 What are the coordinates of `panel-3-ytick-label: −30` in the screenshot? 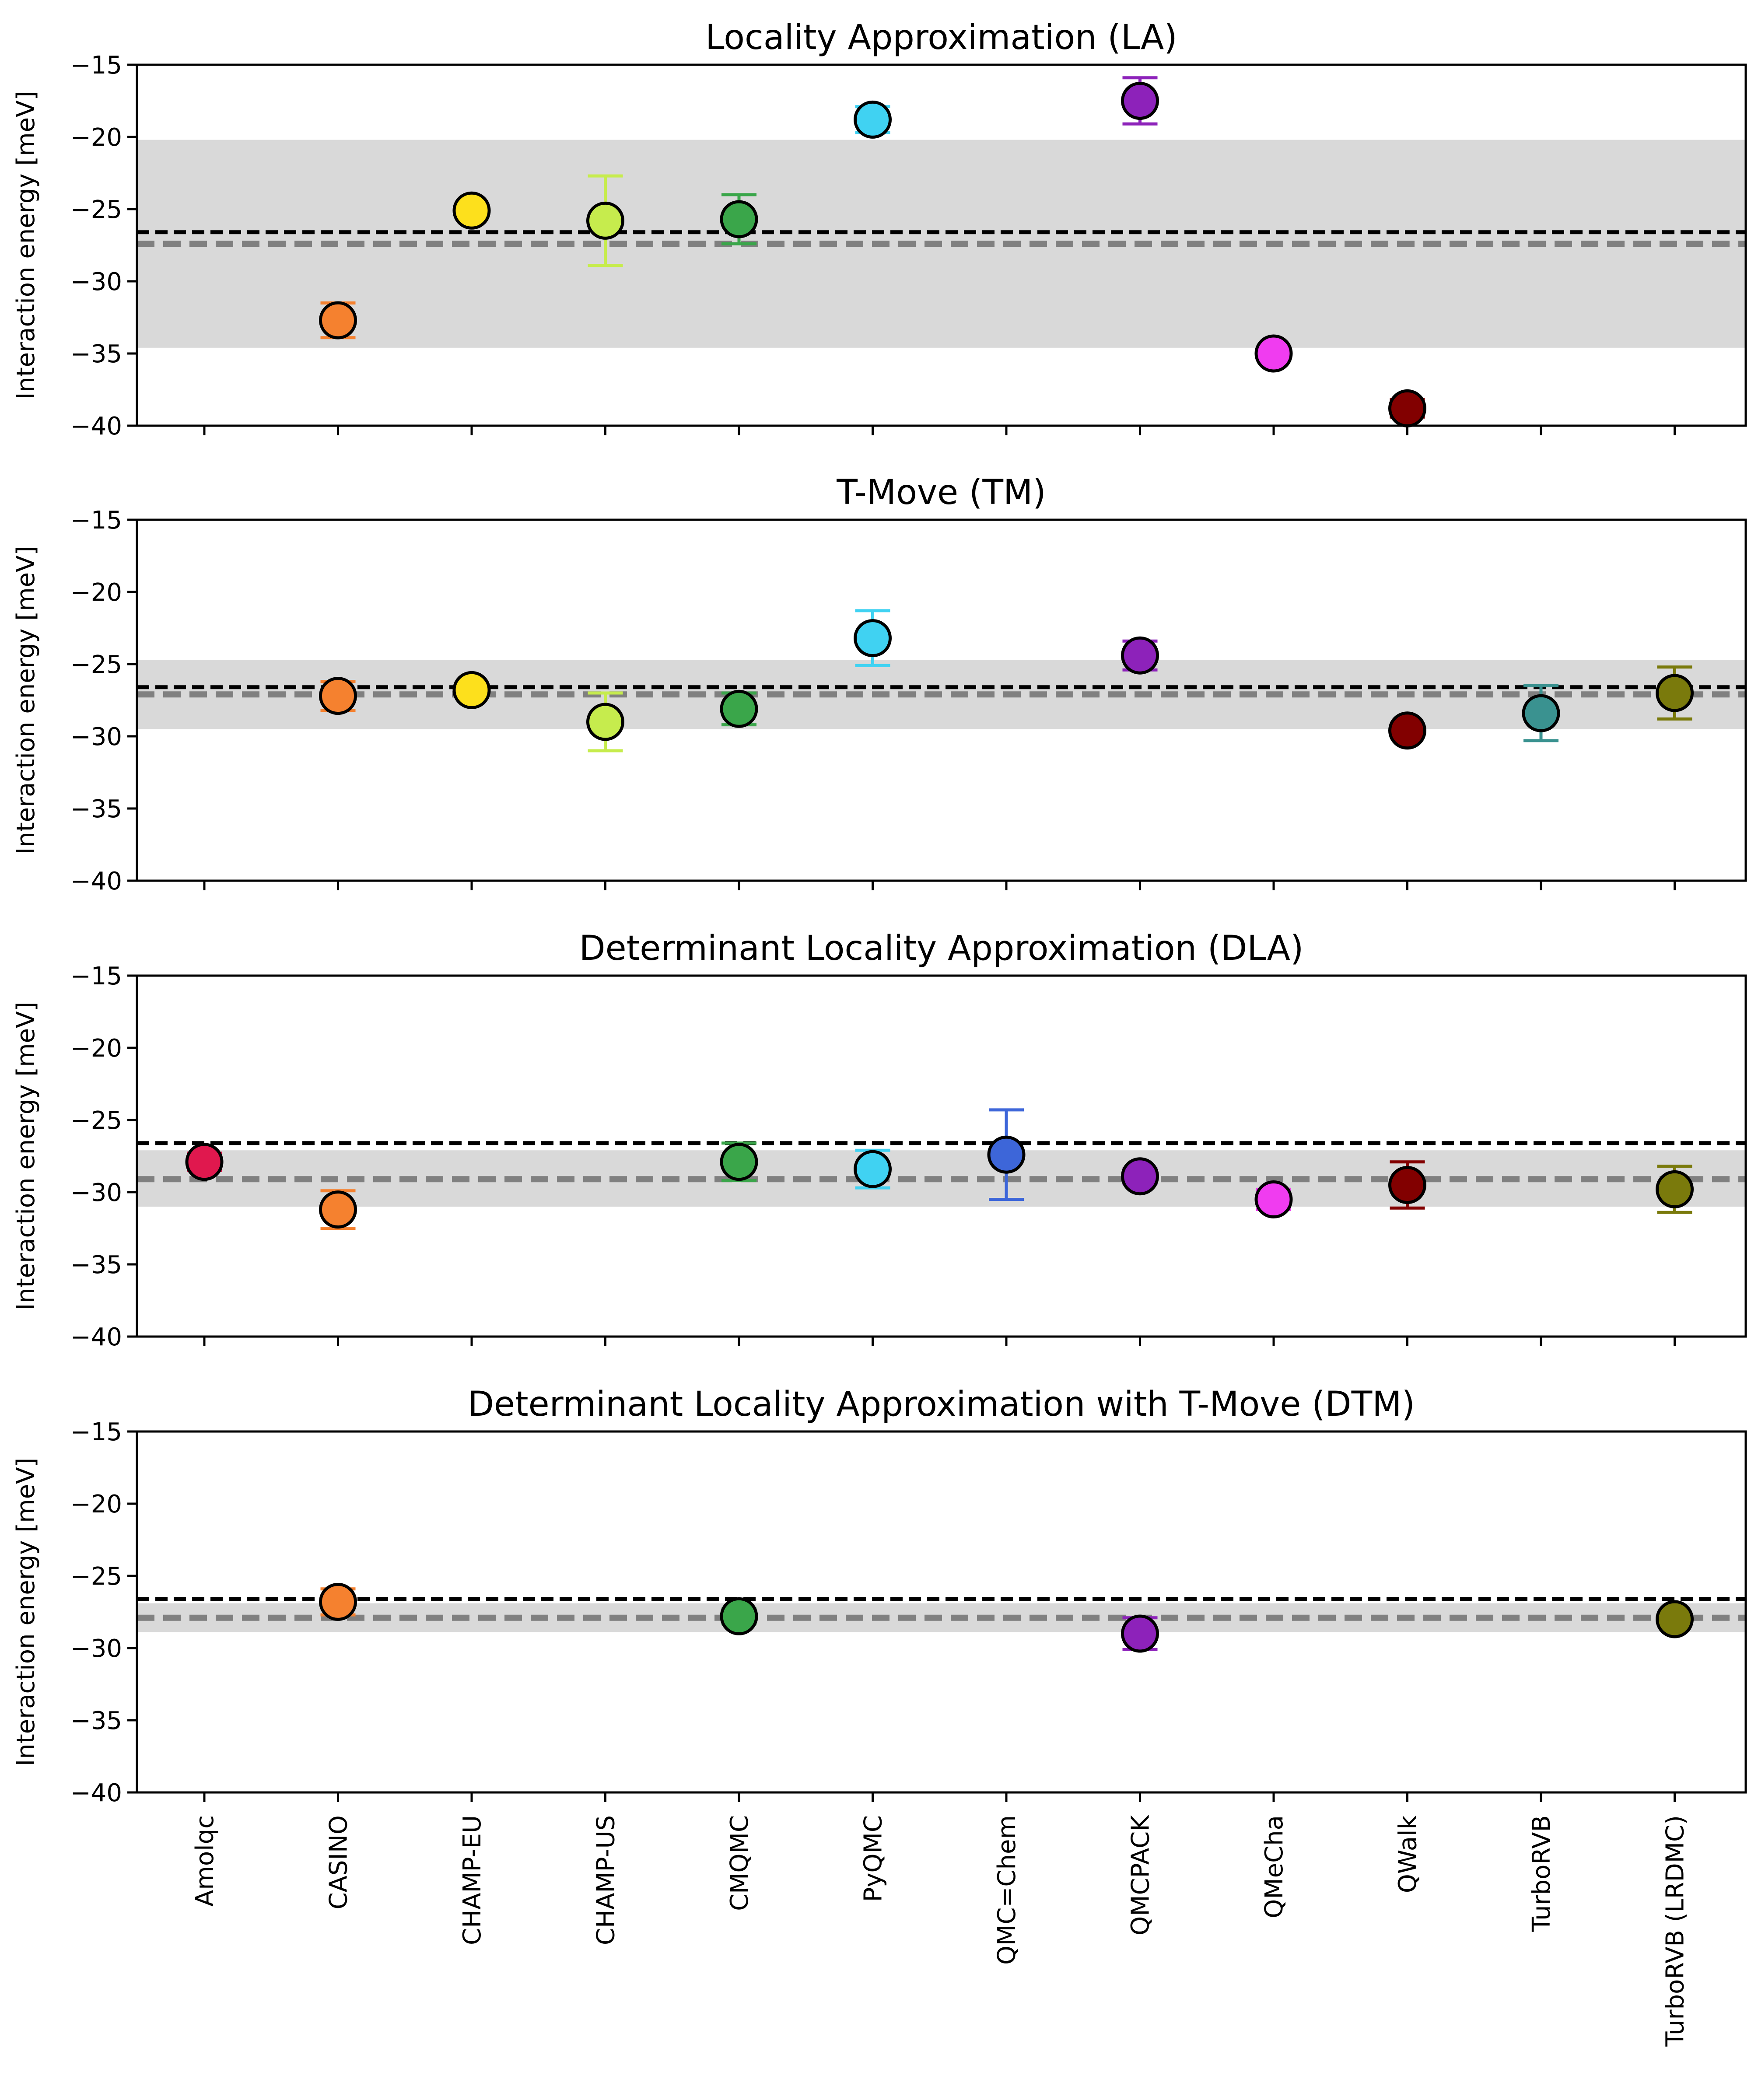 It's located at (96, 1193).